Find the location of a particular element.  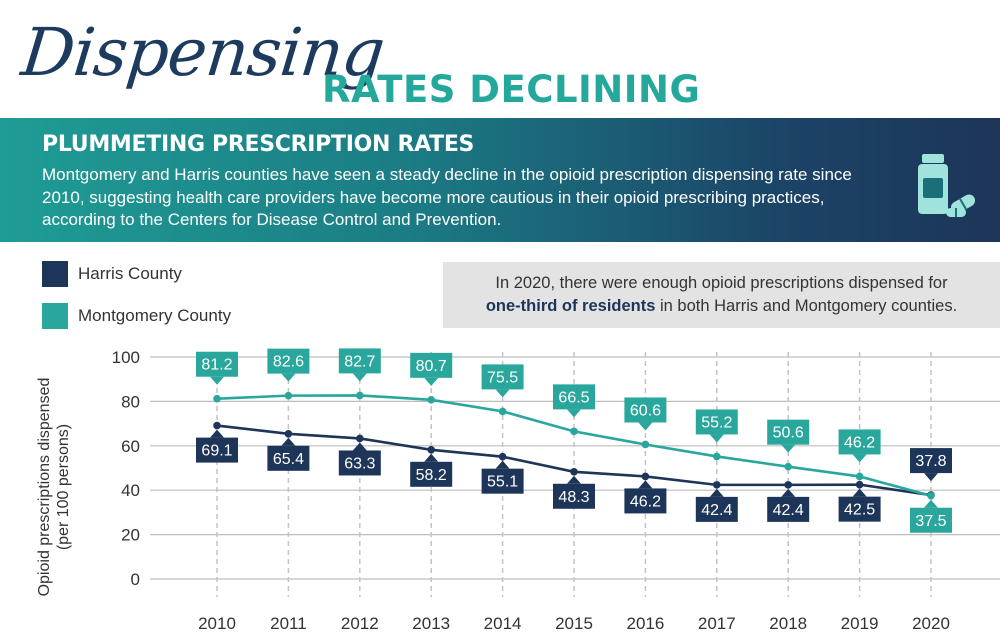

banner-heading: PLUMMETING PRESCRIPTION RATES is located at coordinates (258, 144).